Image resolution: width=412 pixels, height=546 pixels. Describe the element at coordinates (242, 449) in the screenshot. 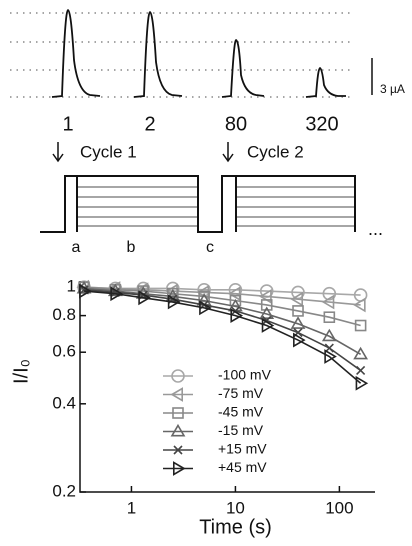

I see `legend-label: +15 mV` at that location.